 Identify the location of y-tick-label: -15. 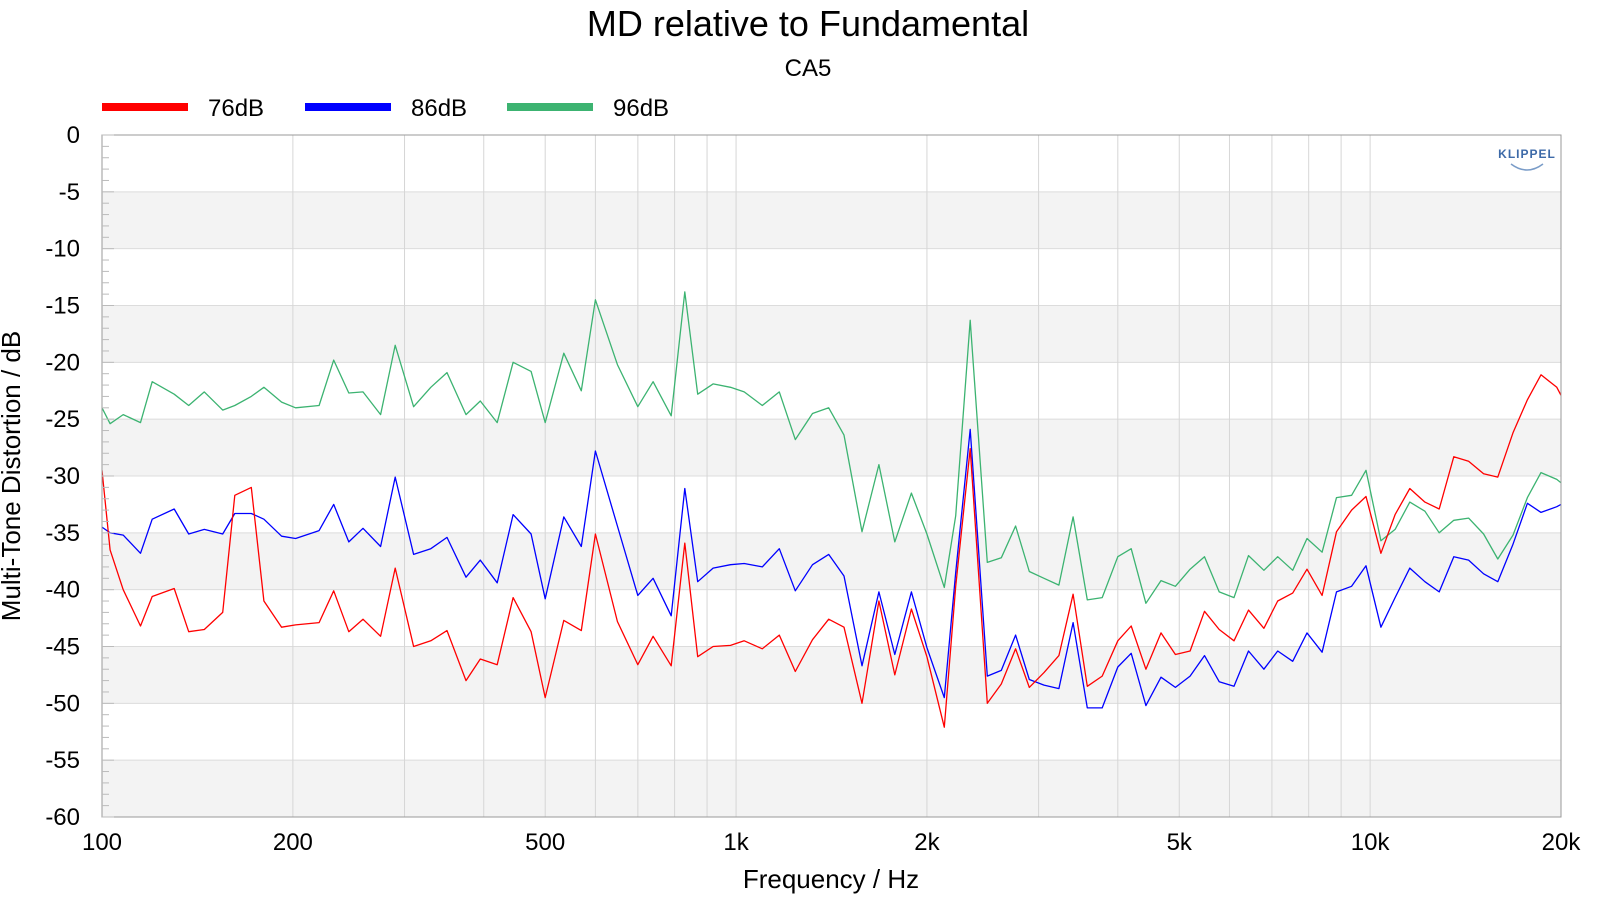
(62, 306).